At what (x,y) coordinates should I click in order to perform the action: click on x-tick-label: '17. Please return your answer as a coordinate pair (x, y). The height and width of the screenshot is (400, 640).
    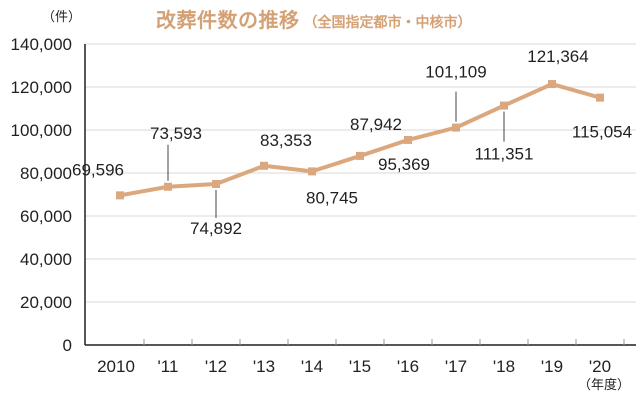
    Looking at the image, I should click on (456, 366).